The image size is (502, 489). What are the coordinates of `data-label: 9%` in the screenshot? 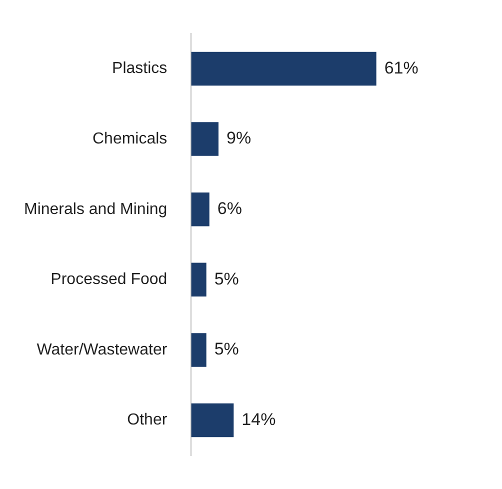 It's located at (239, 138).